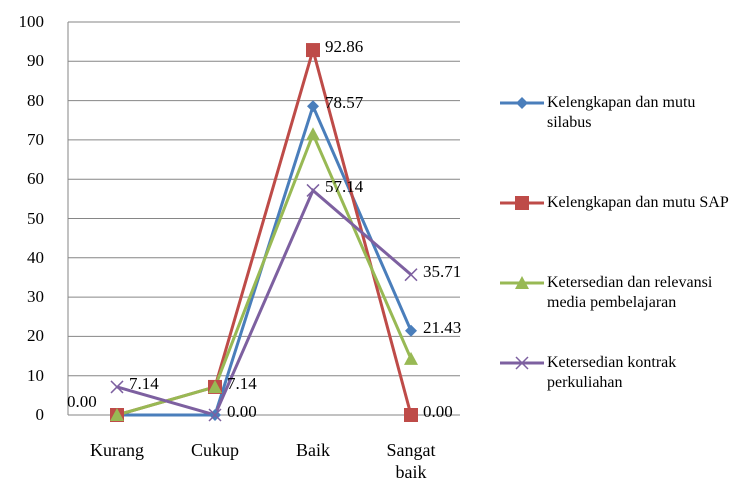 This screenshot has width=748, height=487. I want to click on y-tick-label: 90, so click(35, 61).